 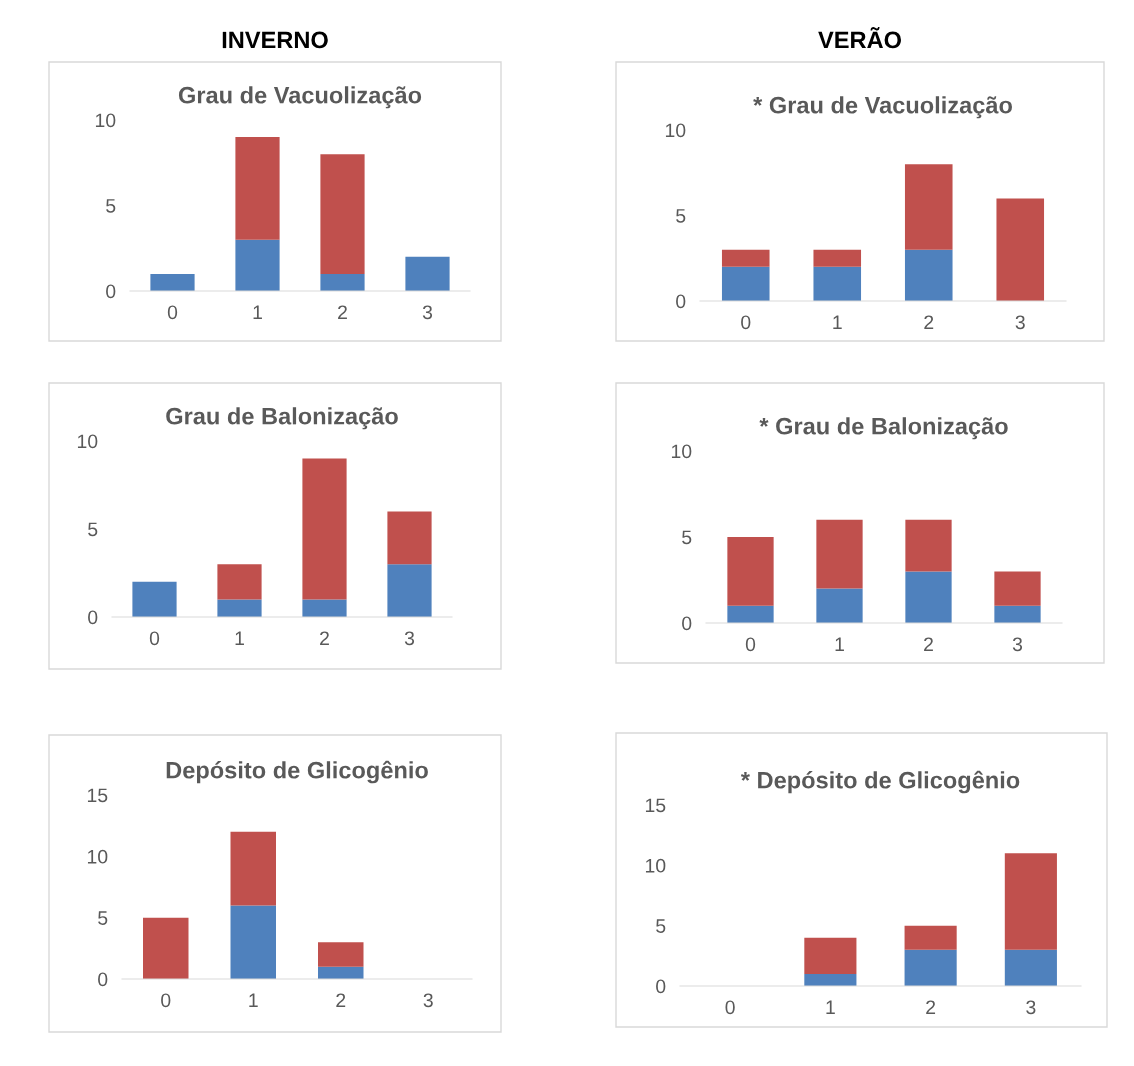 What do you see at coordinates (883, 428) in the screenshot?
I see `chart-title: * Grau de Balonização` at bounding box center [883, 428].